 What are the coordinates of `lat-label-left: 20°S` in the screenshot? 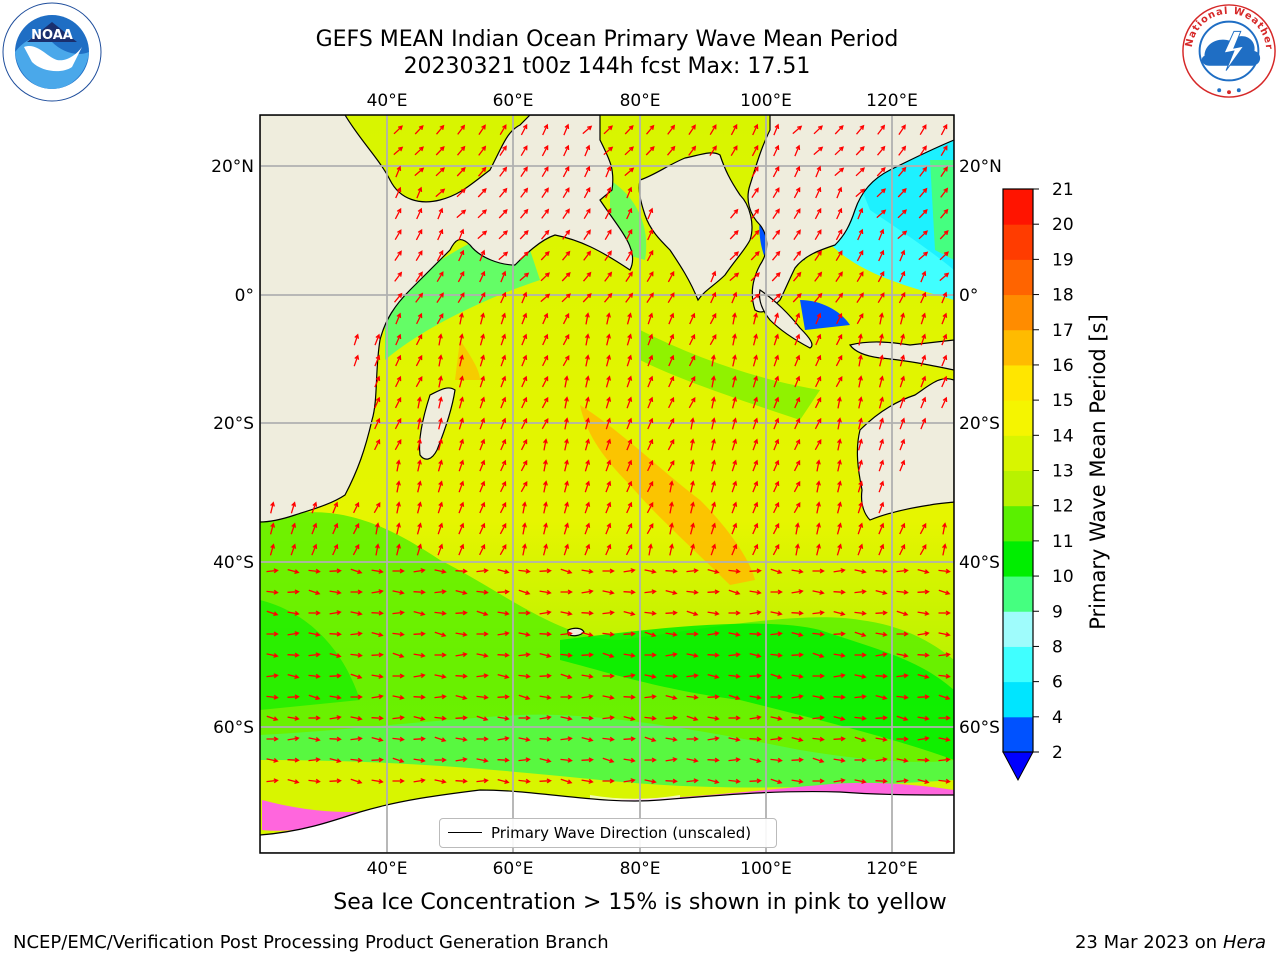 It's located at (233, 424).